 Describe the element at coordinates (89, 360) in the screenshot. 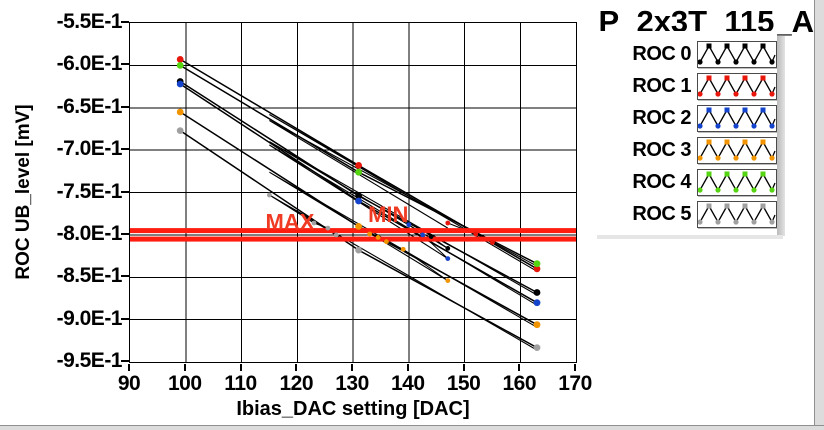

I see `y-tick-label: -9.5E-1` at that location.